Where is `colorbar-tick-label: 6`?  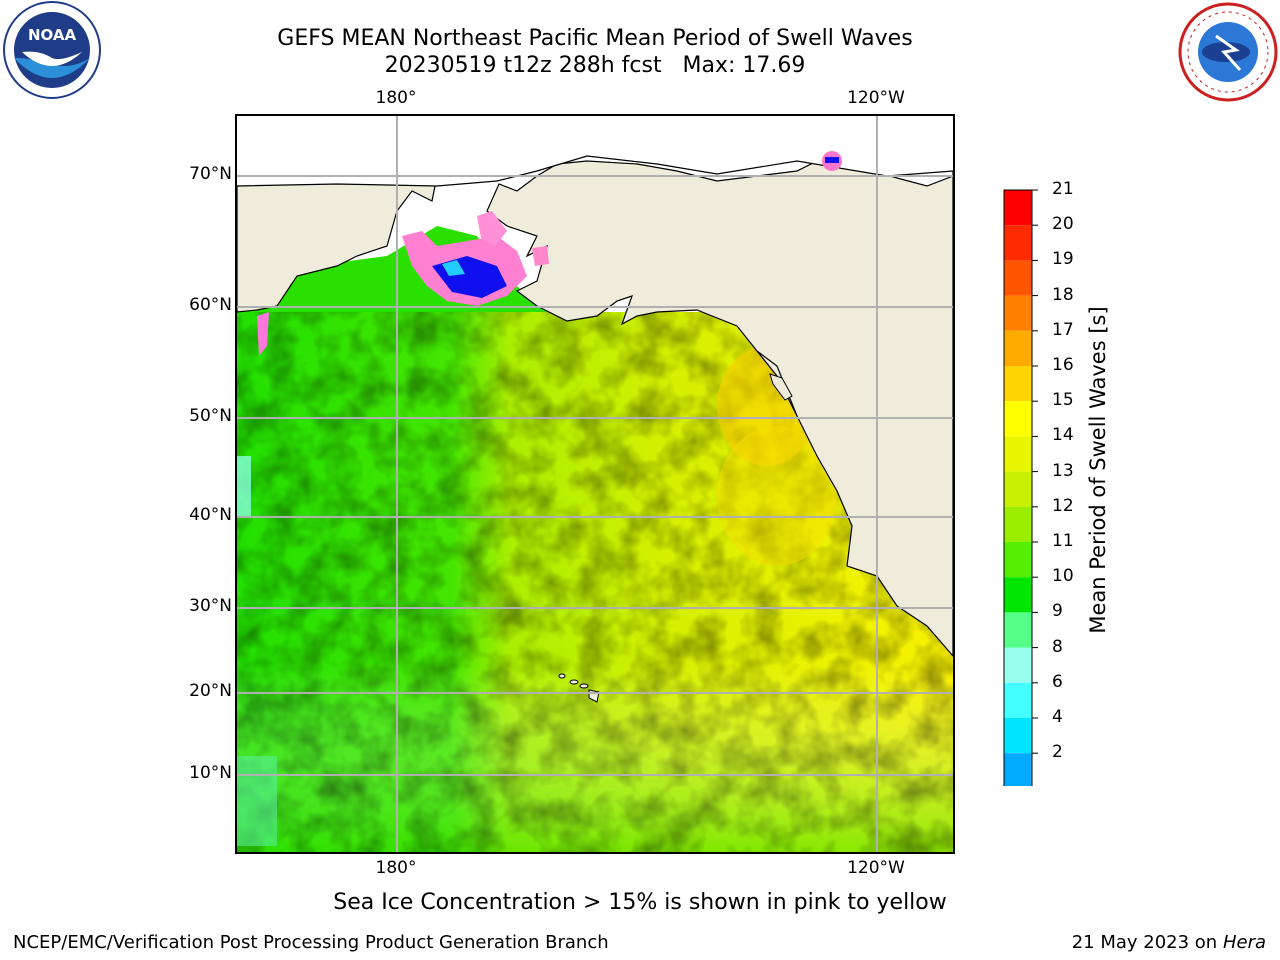
colorbar-tick-label: 6 is located at coordinates (1057, 681).